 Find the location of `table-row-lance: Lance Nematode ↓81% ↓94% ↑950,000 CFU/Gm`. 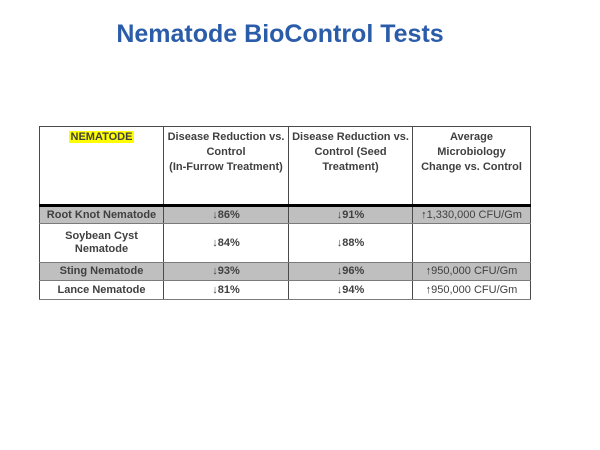

table-row-lance: Lance Nematode ↓81% ↓94% ↑950,000 CFU/Gm is located at coordinates (285, 290).